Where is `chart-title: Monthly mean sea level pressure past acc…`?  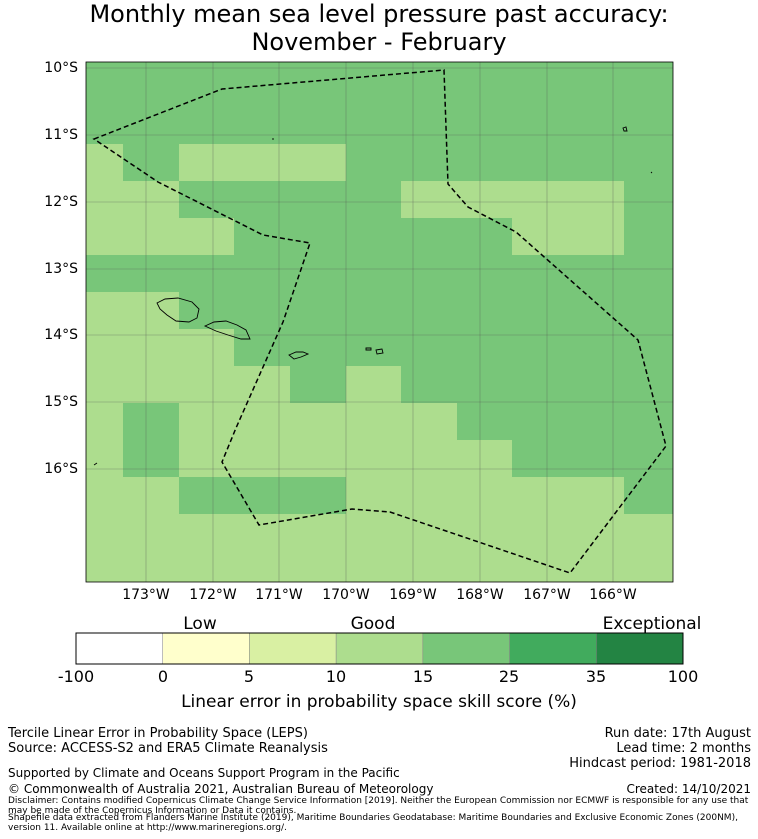 chart-title: Monthly mean sea level pressure past acc… is located at coordinates (379, 28).